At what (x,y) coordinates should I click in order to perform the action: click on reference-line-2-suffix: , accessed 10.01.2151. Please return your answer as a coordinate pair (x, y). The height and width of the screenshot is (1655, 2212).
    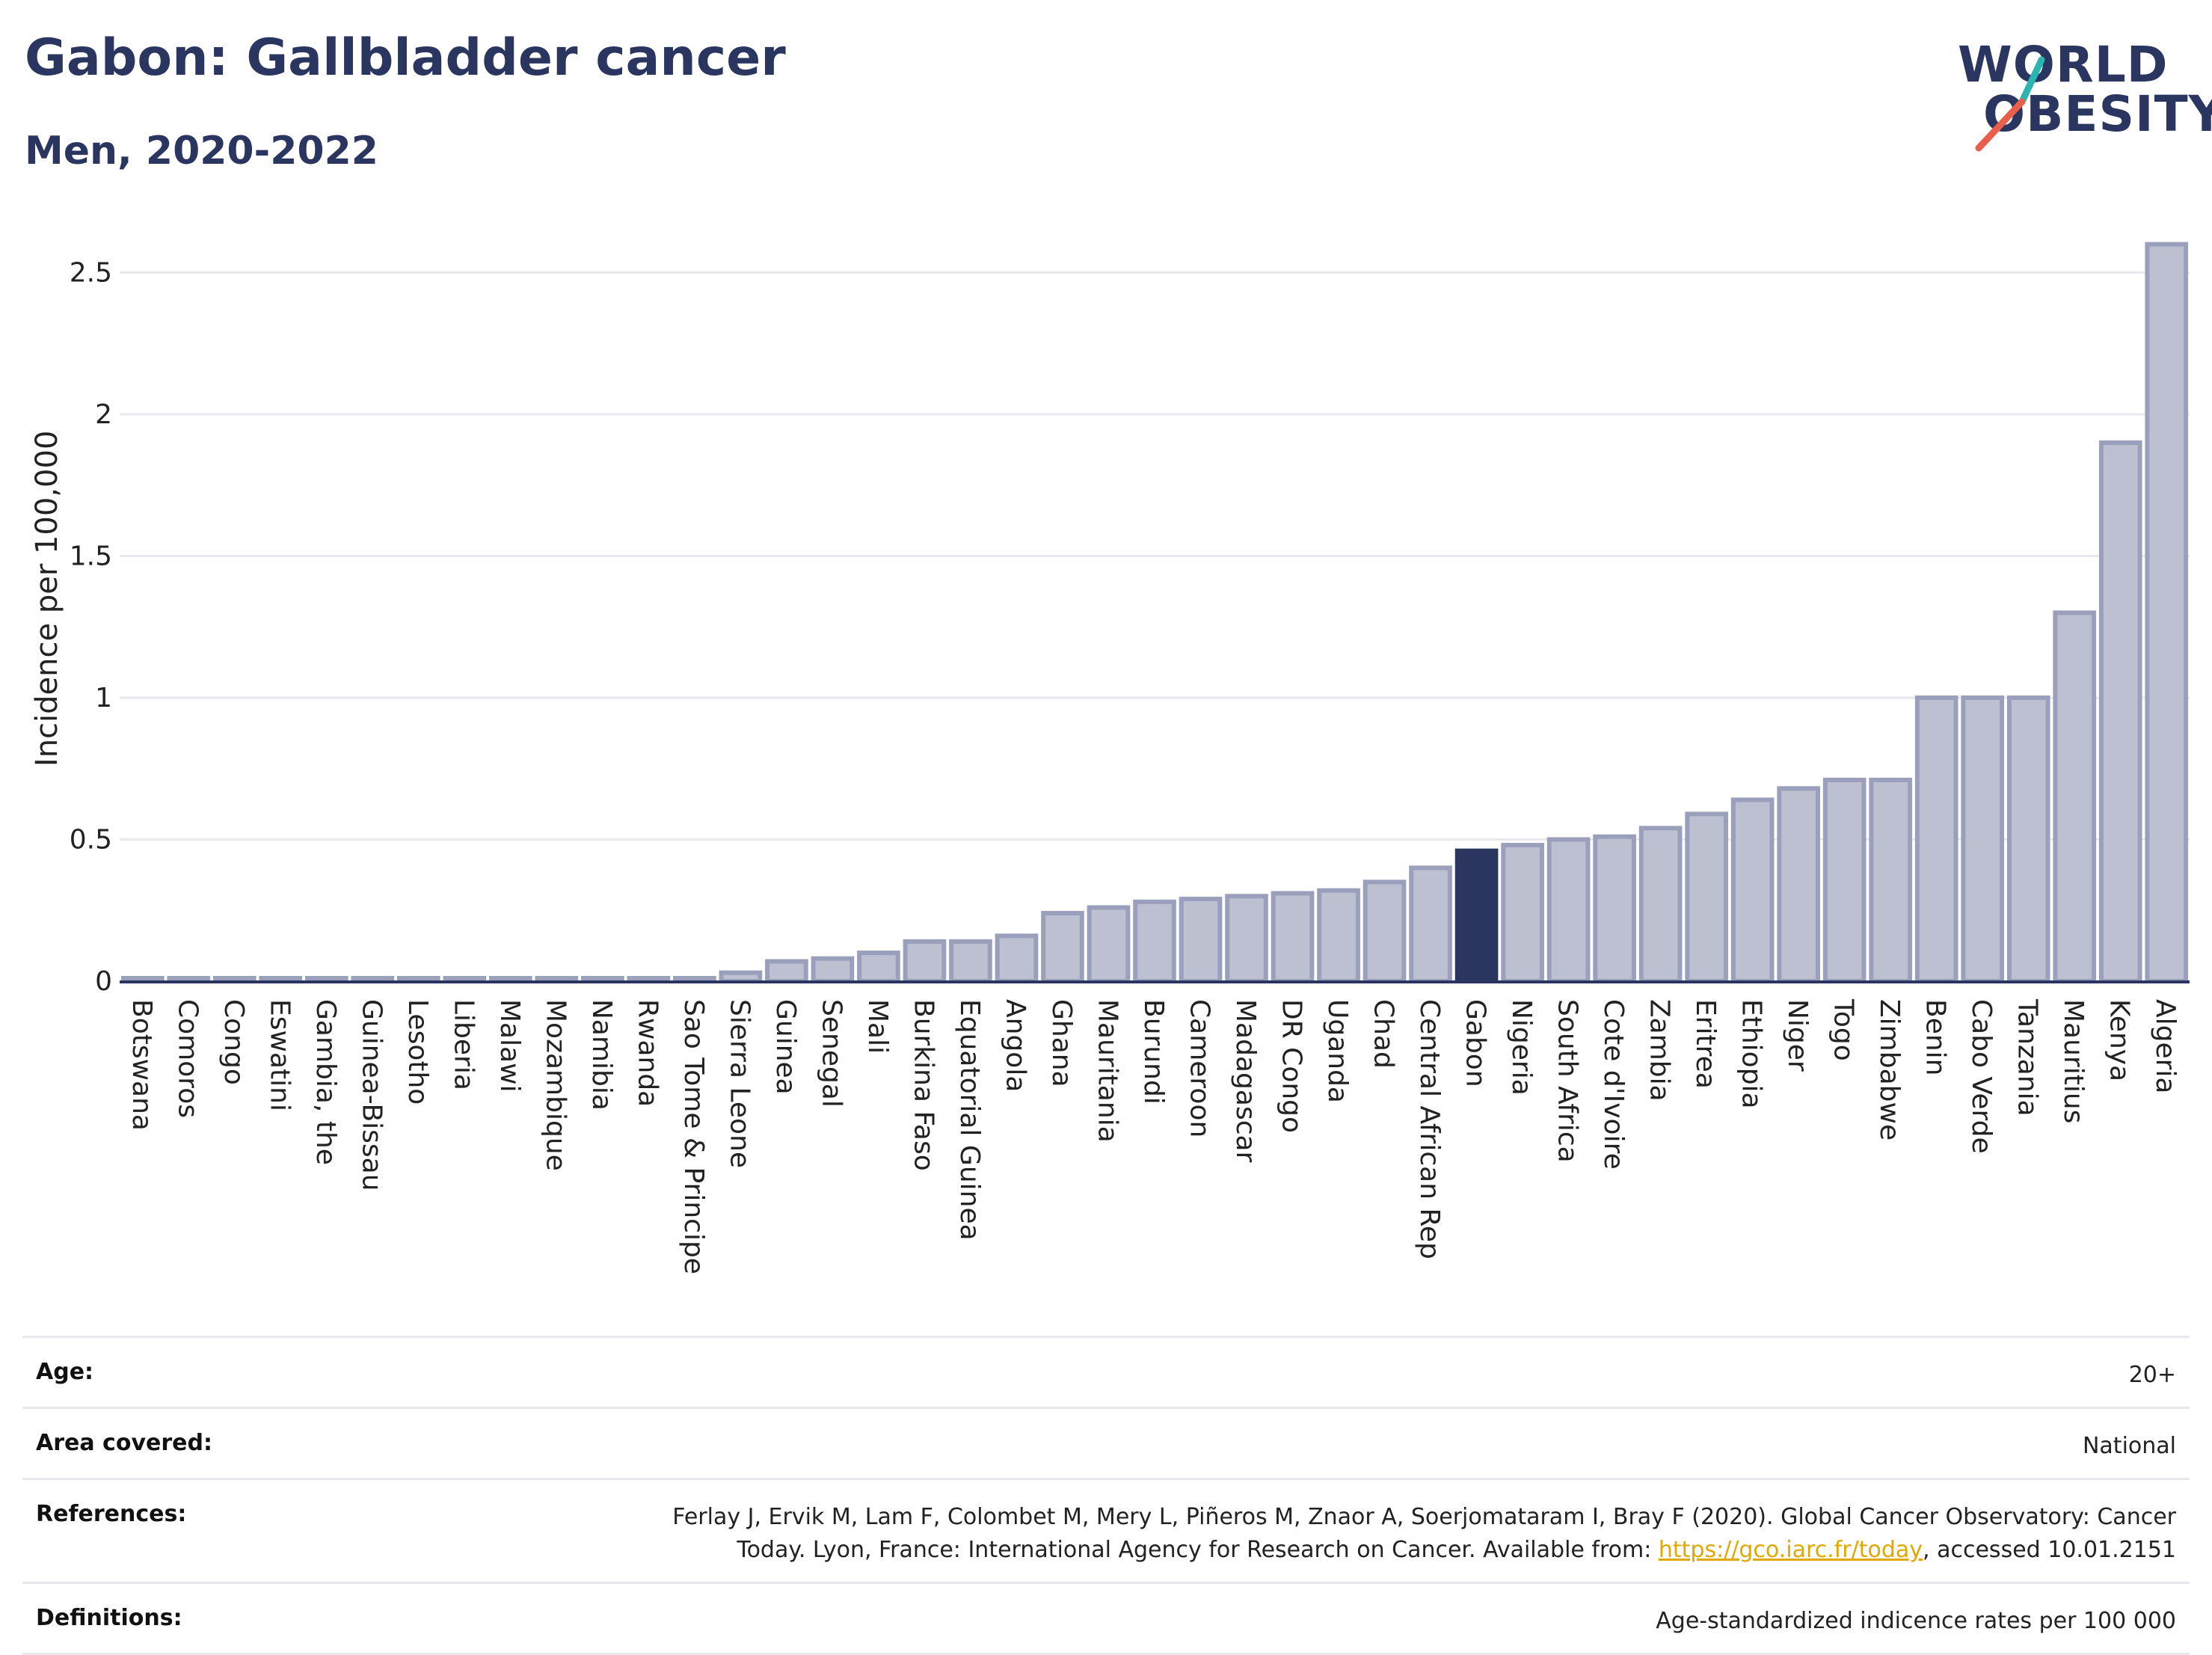
    Looking at the image, I should click on (2049, 1550).